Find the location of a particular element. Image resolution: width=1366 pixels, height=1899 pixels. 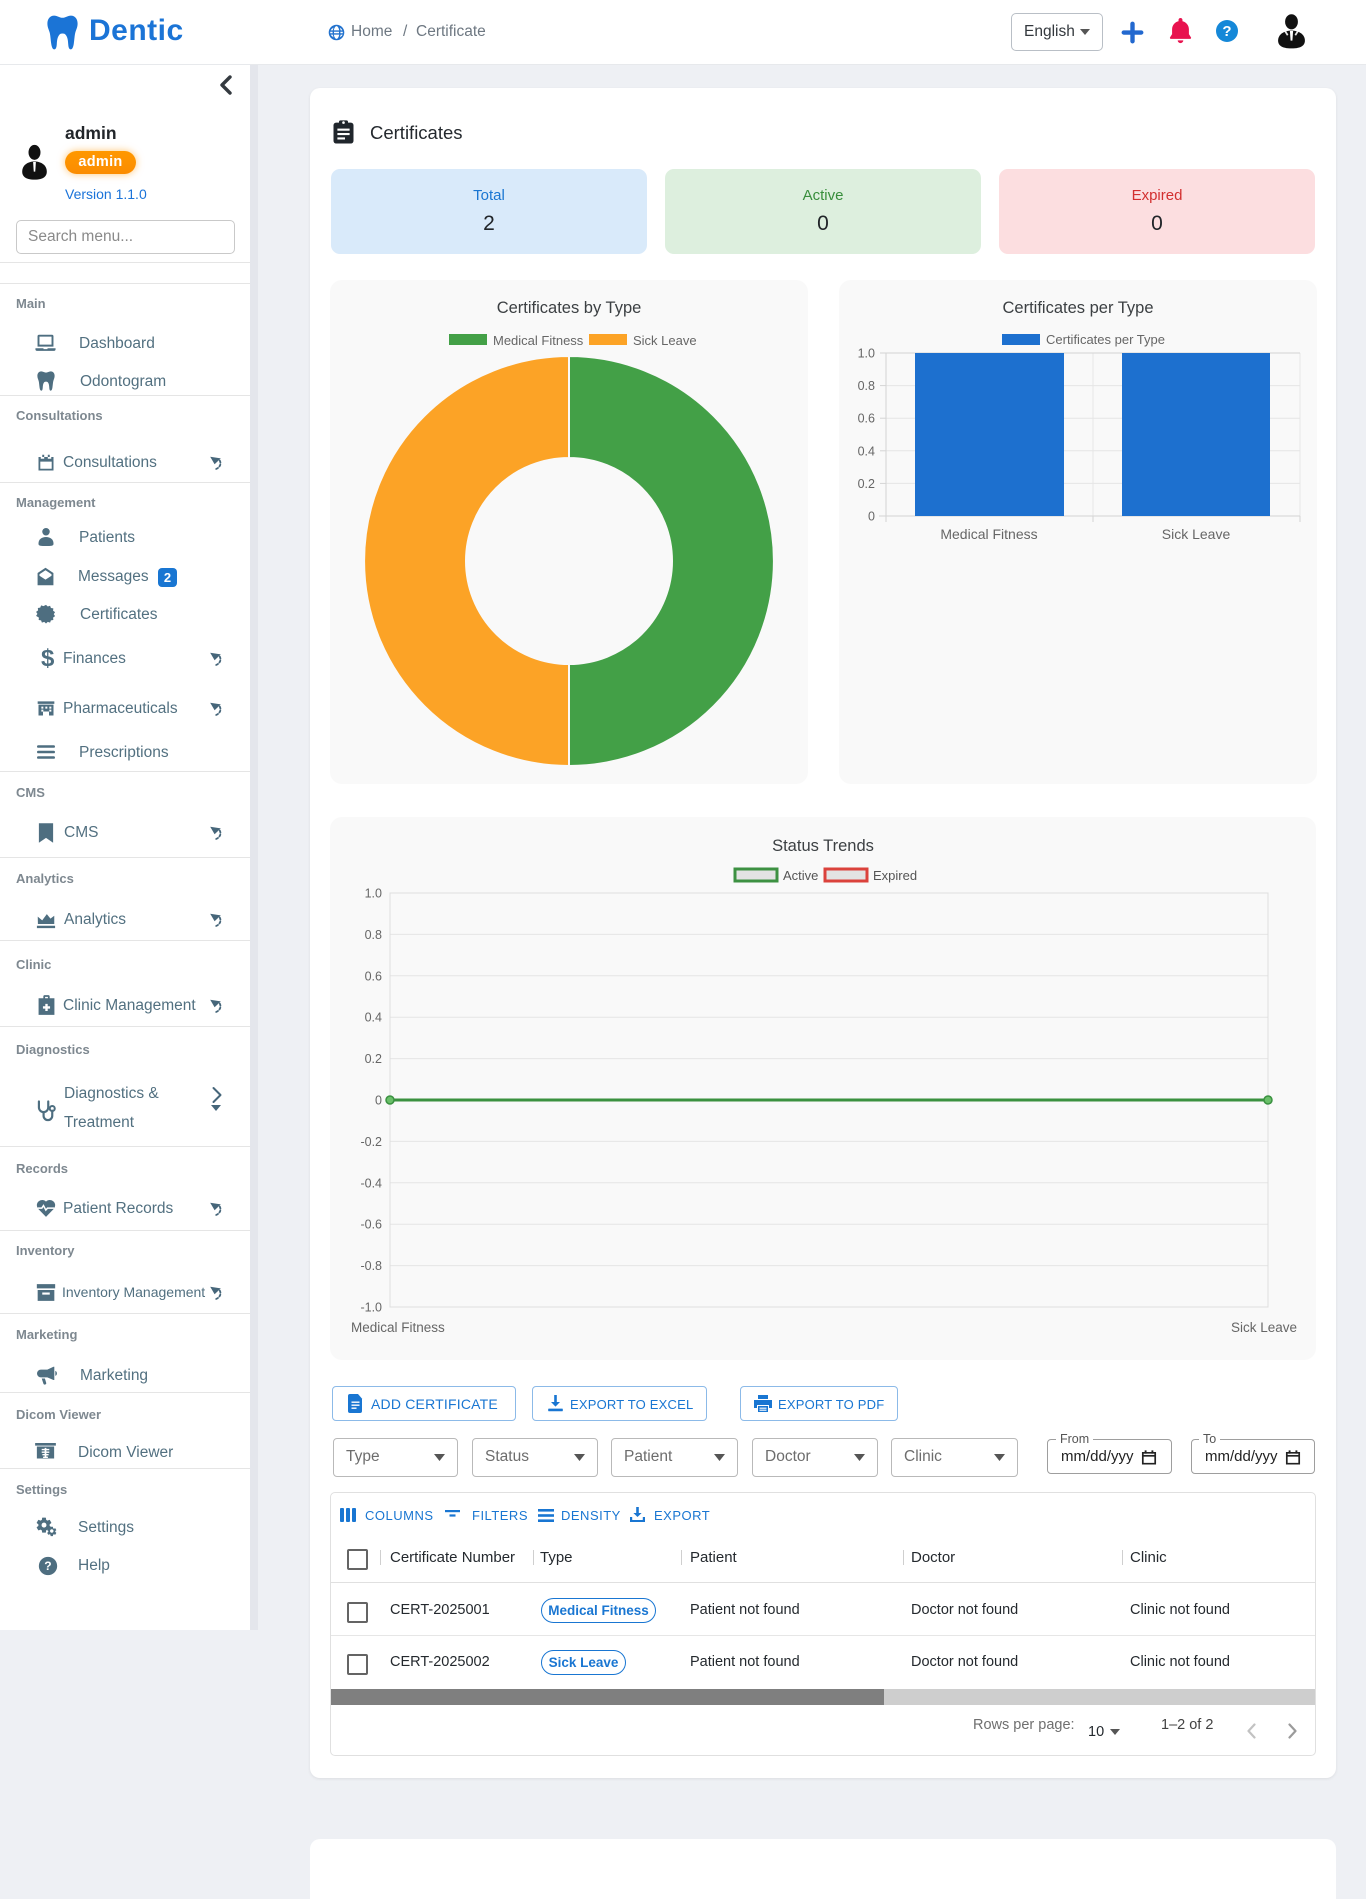

svg-text: Expired is located at coordinates (895, 875).